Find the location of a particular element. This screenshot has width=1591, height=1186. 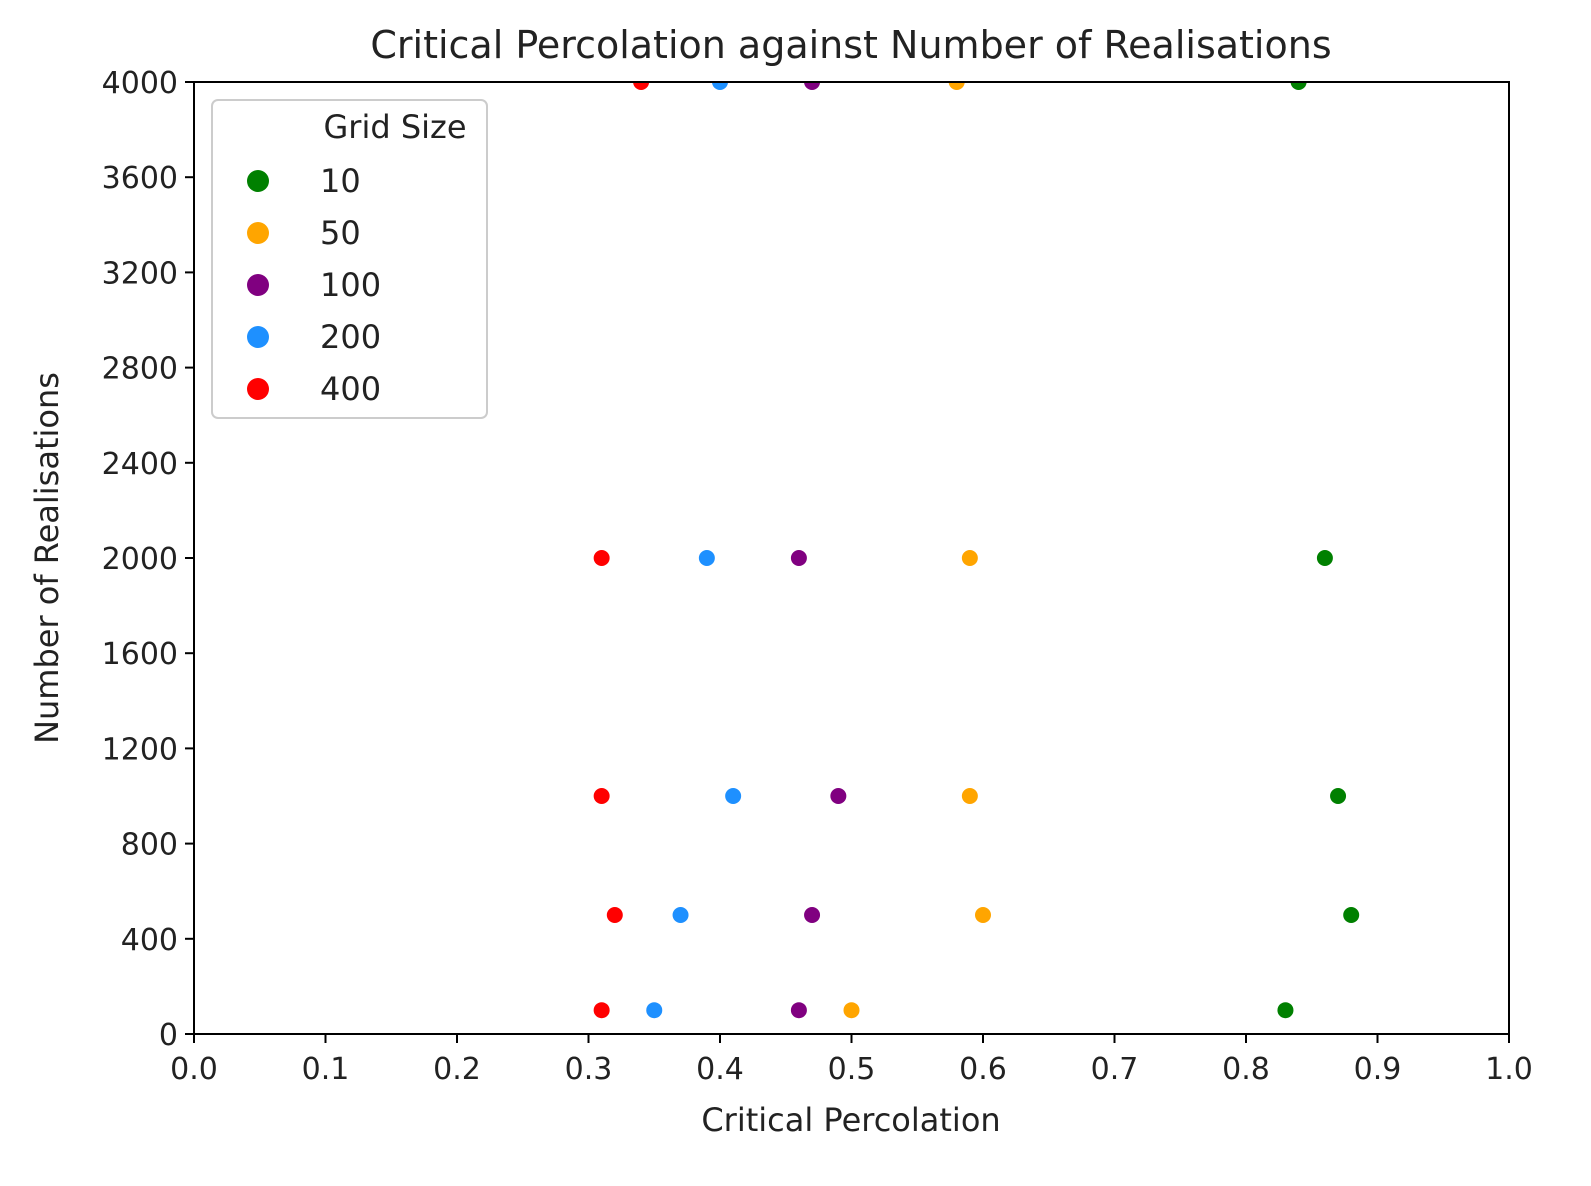

x-axis-ticks: 0.0 0.1 0.2 0.3 0.4 0.5 0.6 0.7 0.8 0.9 1.0 is located at coordinates (851, 1060).